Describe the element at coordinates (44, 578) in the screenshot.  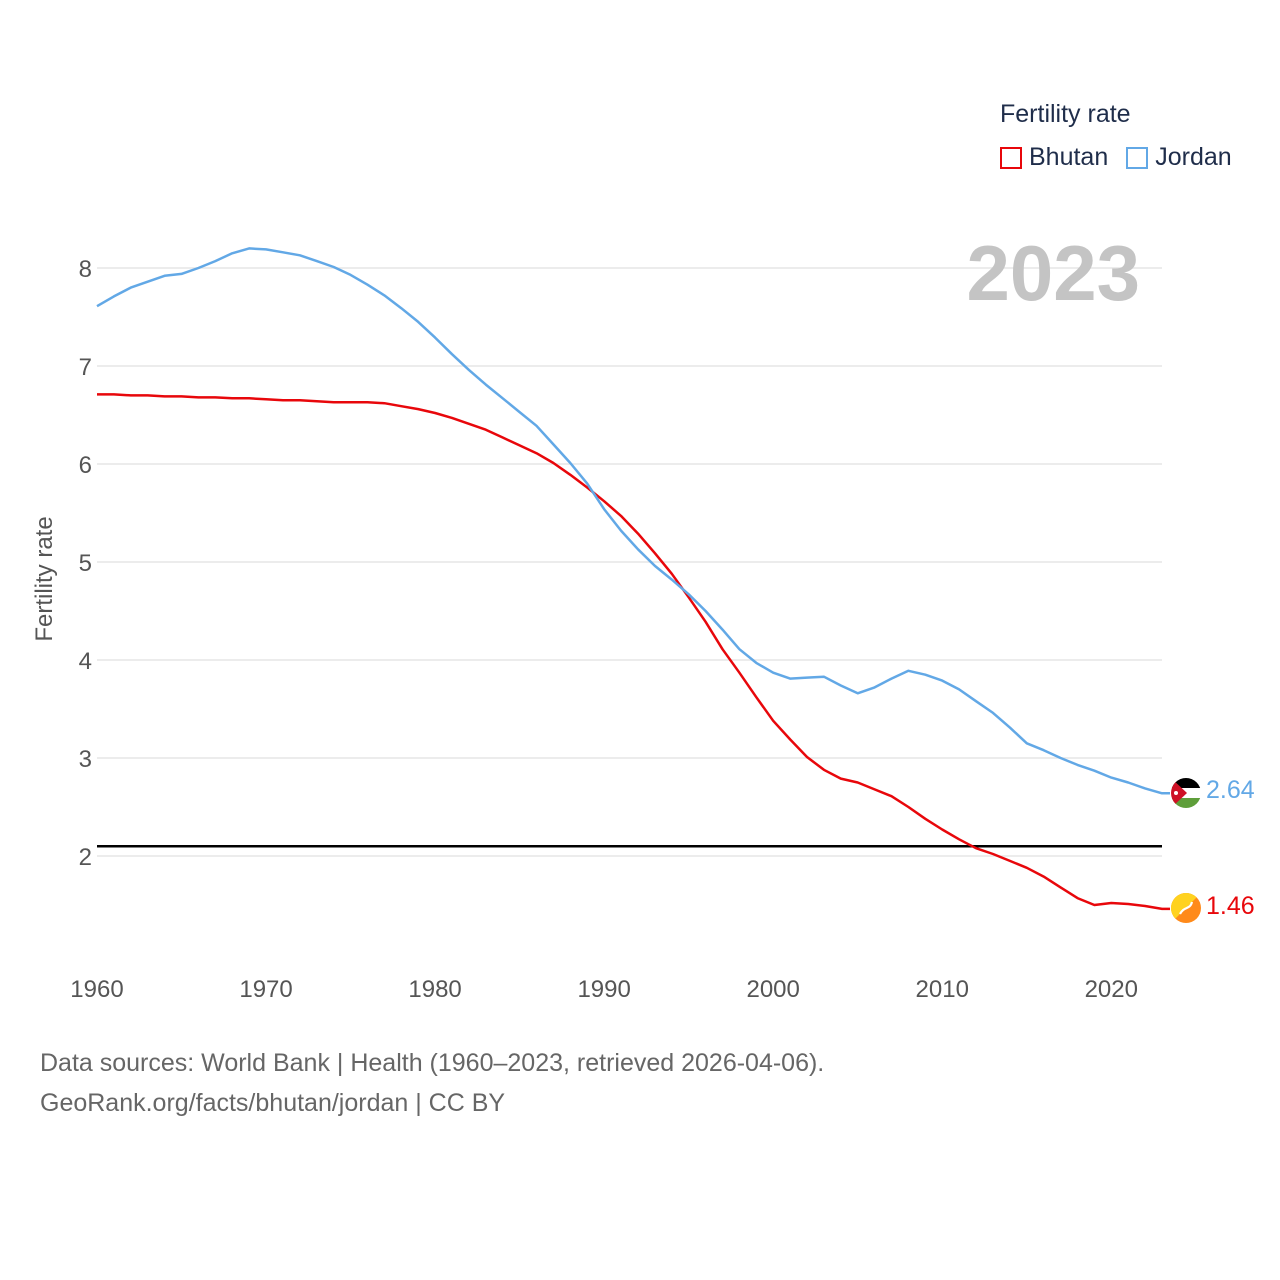
I see `y-axis-label: Fertility rate` at that location.